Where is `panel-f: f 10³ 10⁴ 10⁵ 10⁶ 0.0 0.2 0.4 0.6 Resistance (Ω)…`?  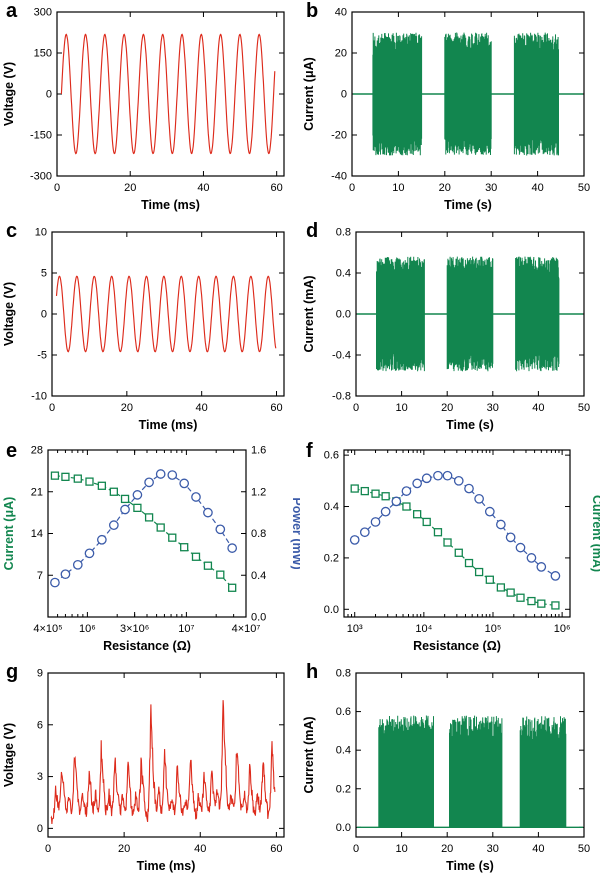 panel-f: f 10³ 10⁴ 10⁵ 10⁶ 0.0 0.2 0.4 0.6 Resistance (Ω)… is located at coordinates (450, 550).